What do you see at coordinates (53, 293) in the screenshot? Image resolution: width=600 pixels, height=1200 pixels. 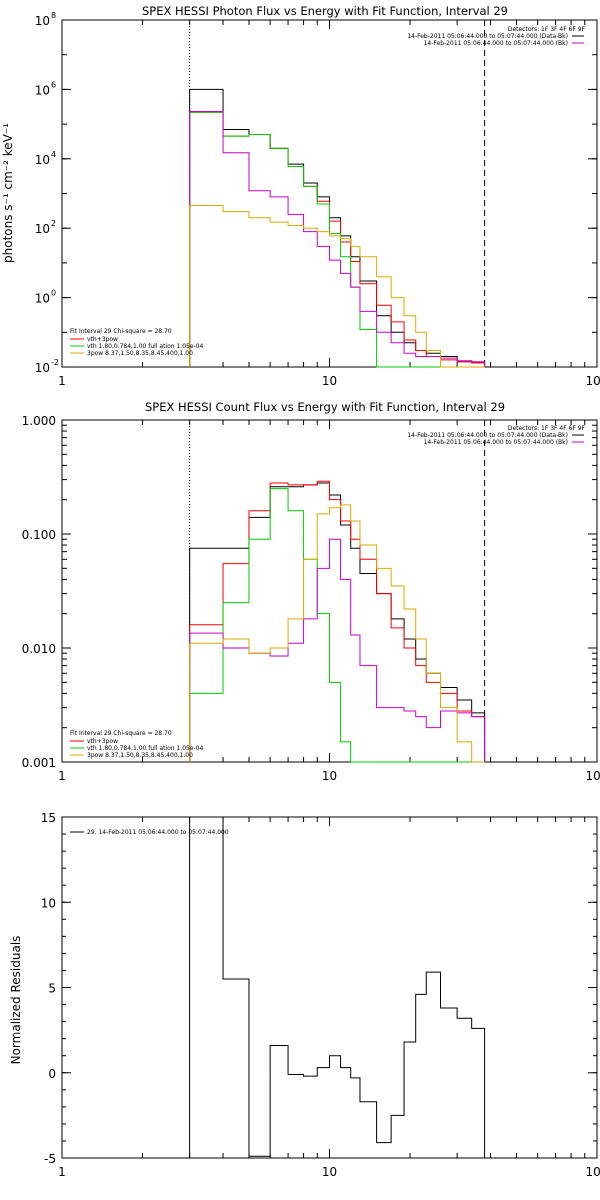 I see `photon-y-tick-exponent: 0` at bounding box center [53, 293].